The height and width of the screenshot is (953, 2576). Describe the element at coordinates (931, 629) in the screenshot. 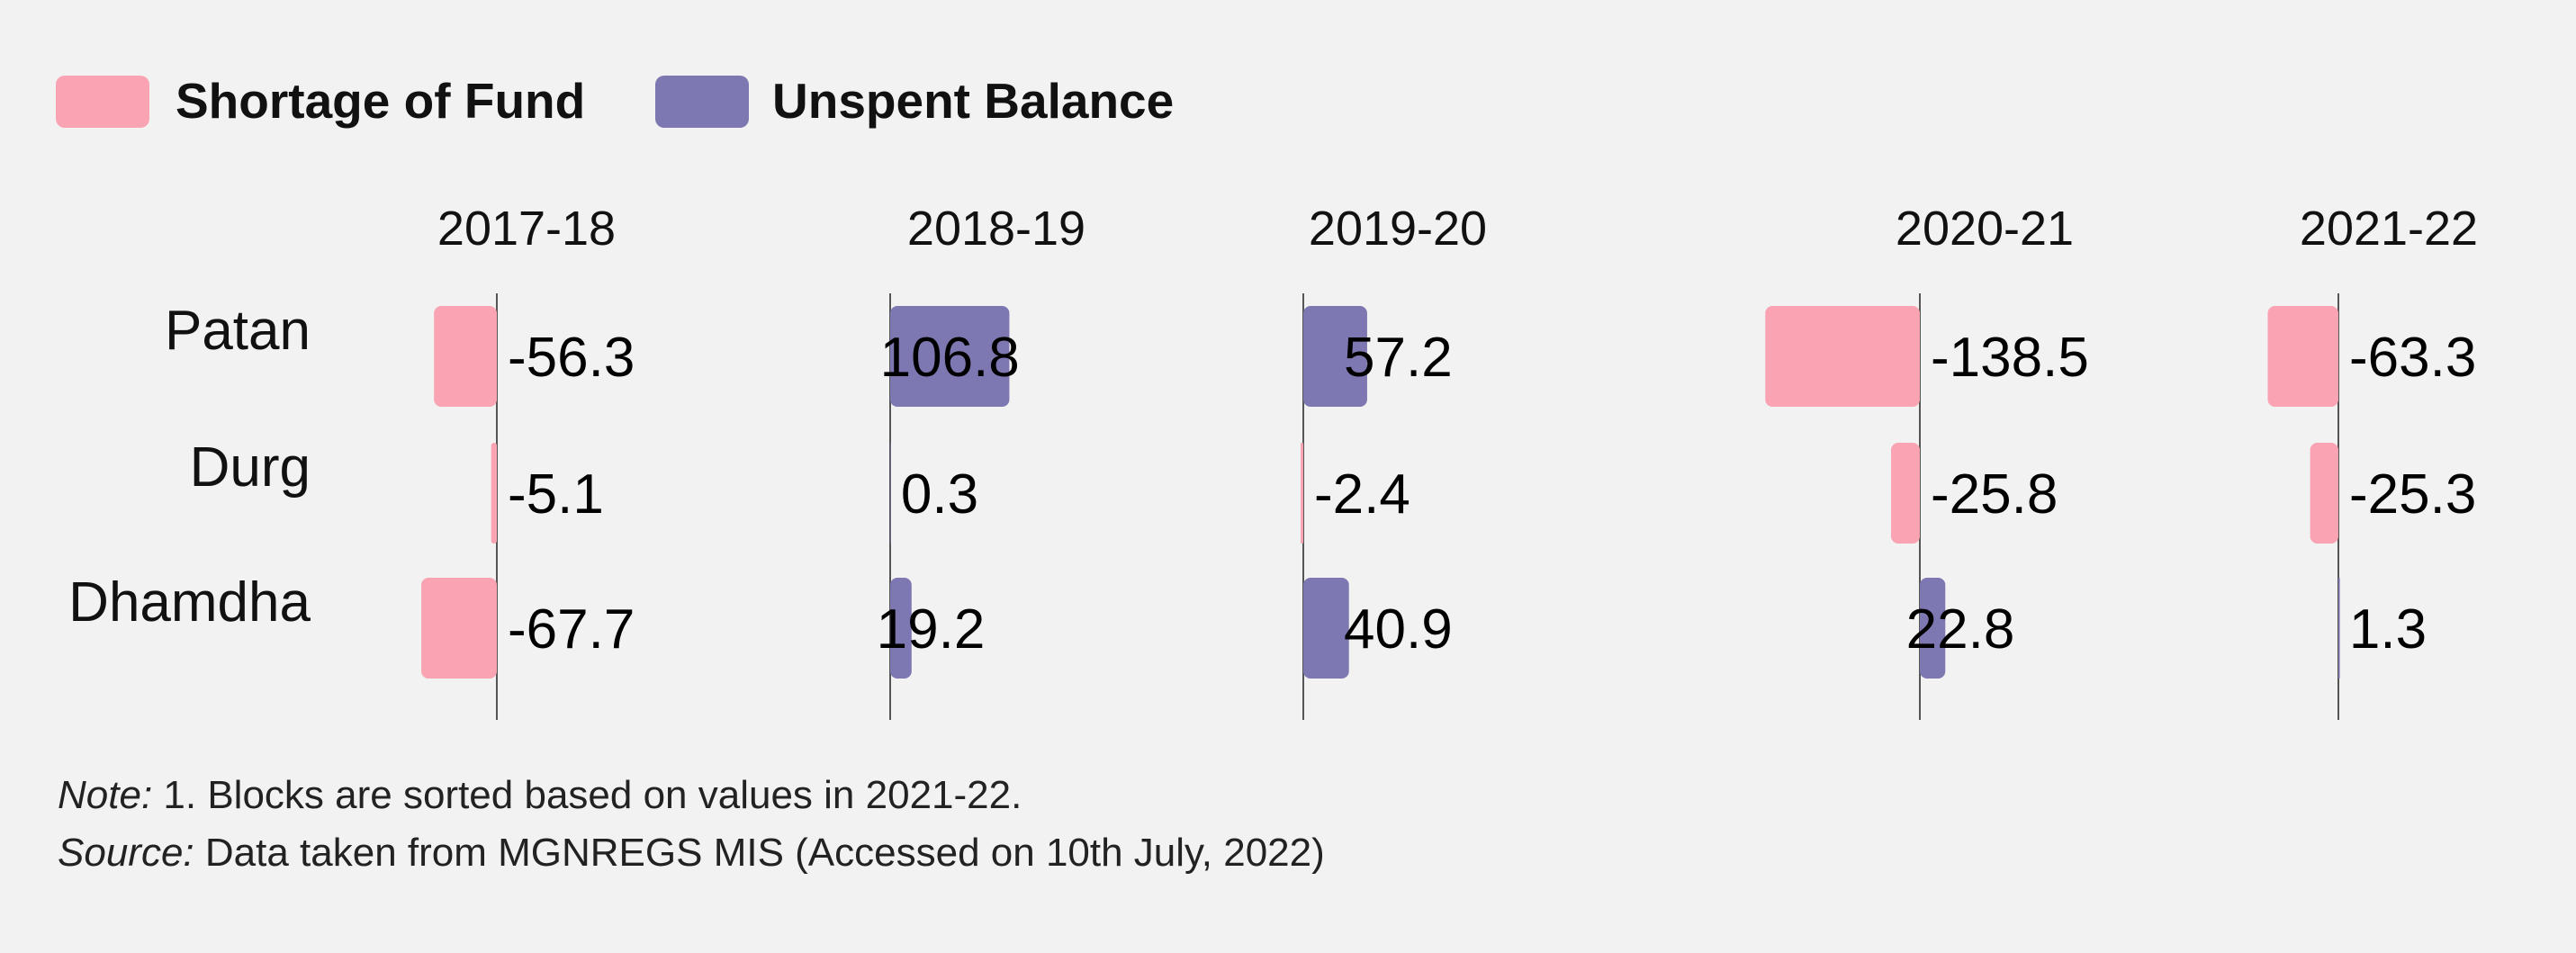

I see `value-label: 19.2` at that location.